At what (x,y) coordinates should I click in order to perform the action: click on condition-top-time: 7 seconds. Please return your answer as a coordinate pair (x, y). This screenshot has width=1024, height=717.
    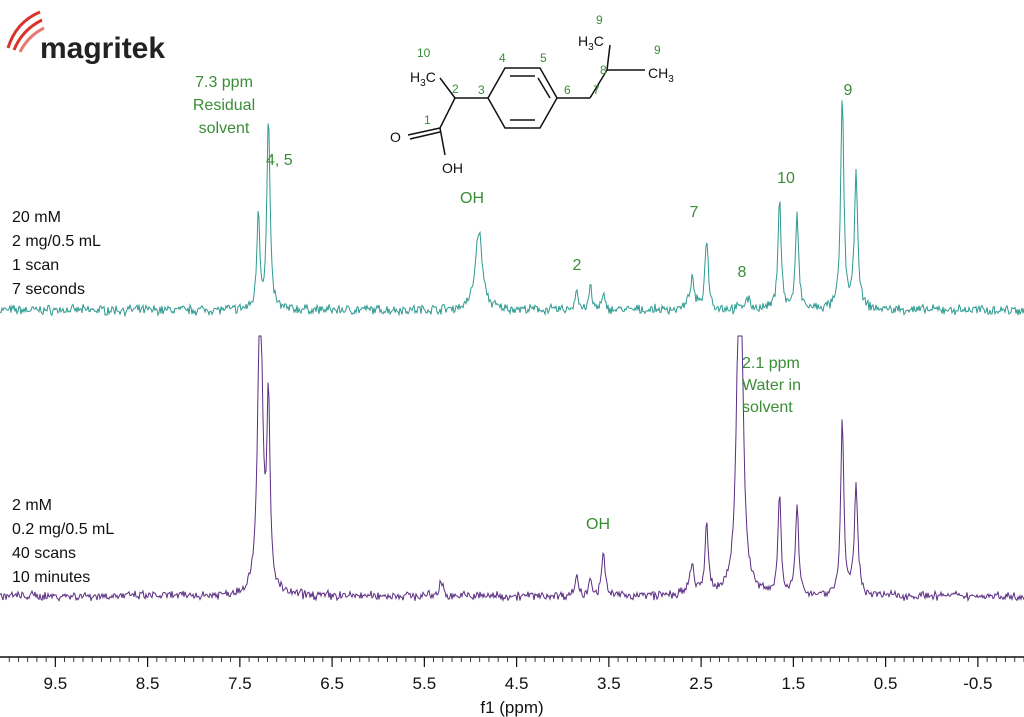
    Looking at the image, I should click on (48, 289).